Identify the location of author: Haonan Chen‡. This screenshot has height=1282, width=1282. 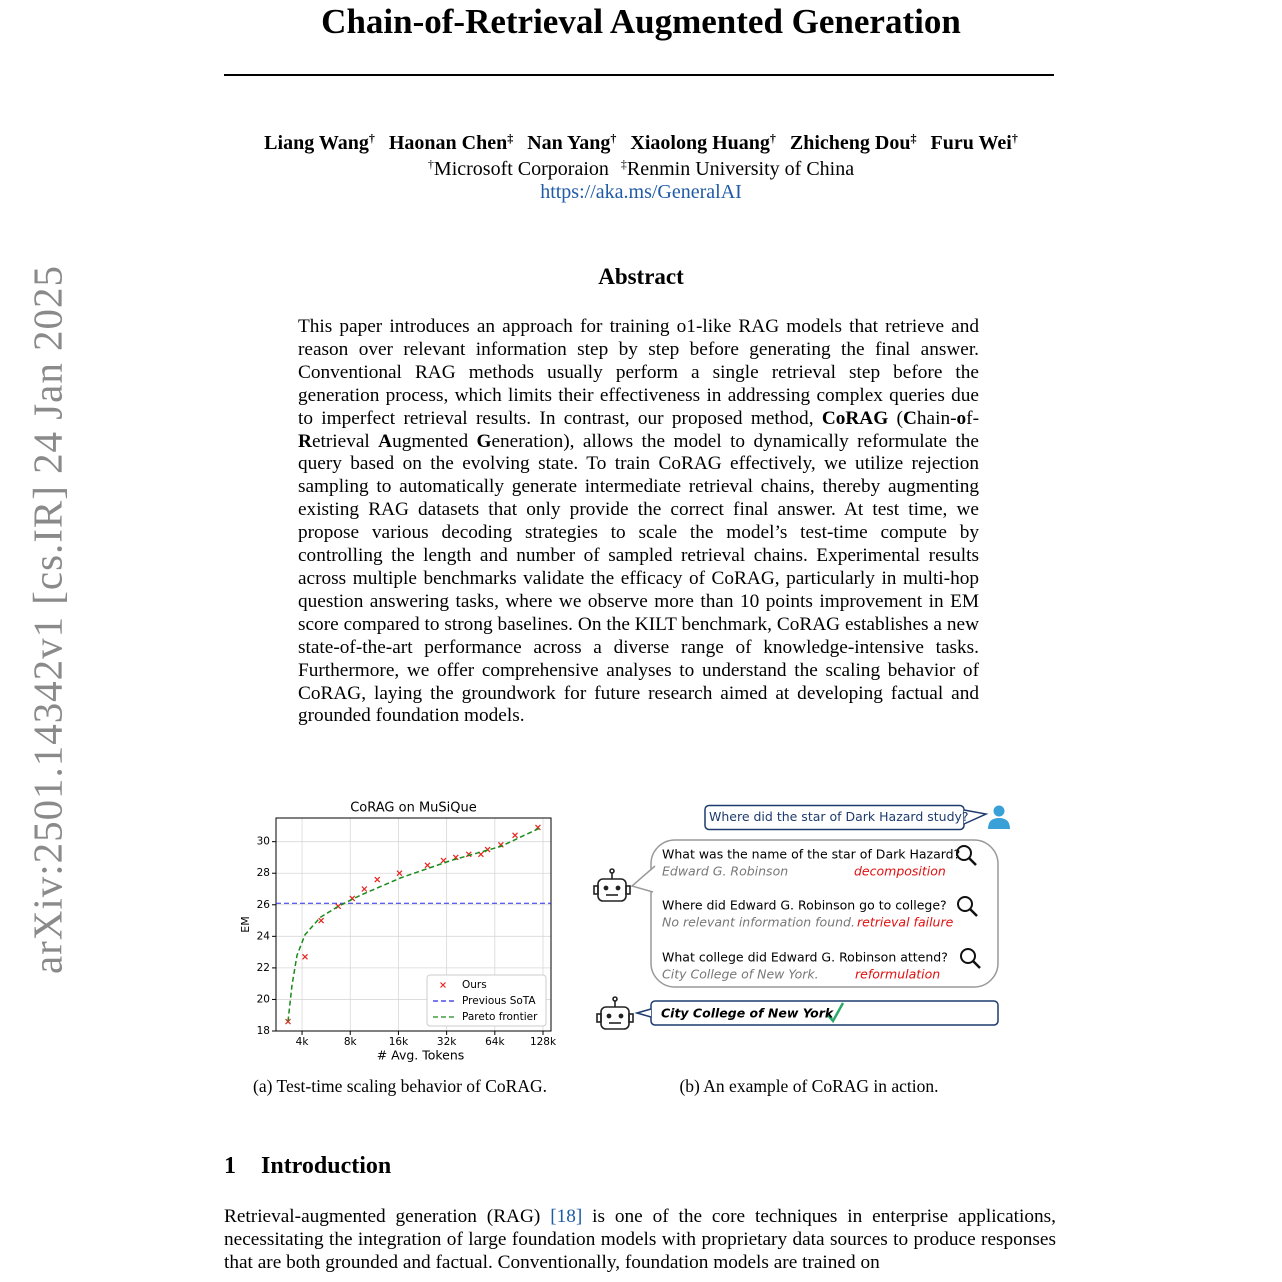
(451, 143).